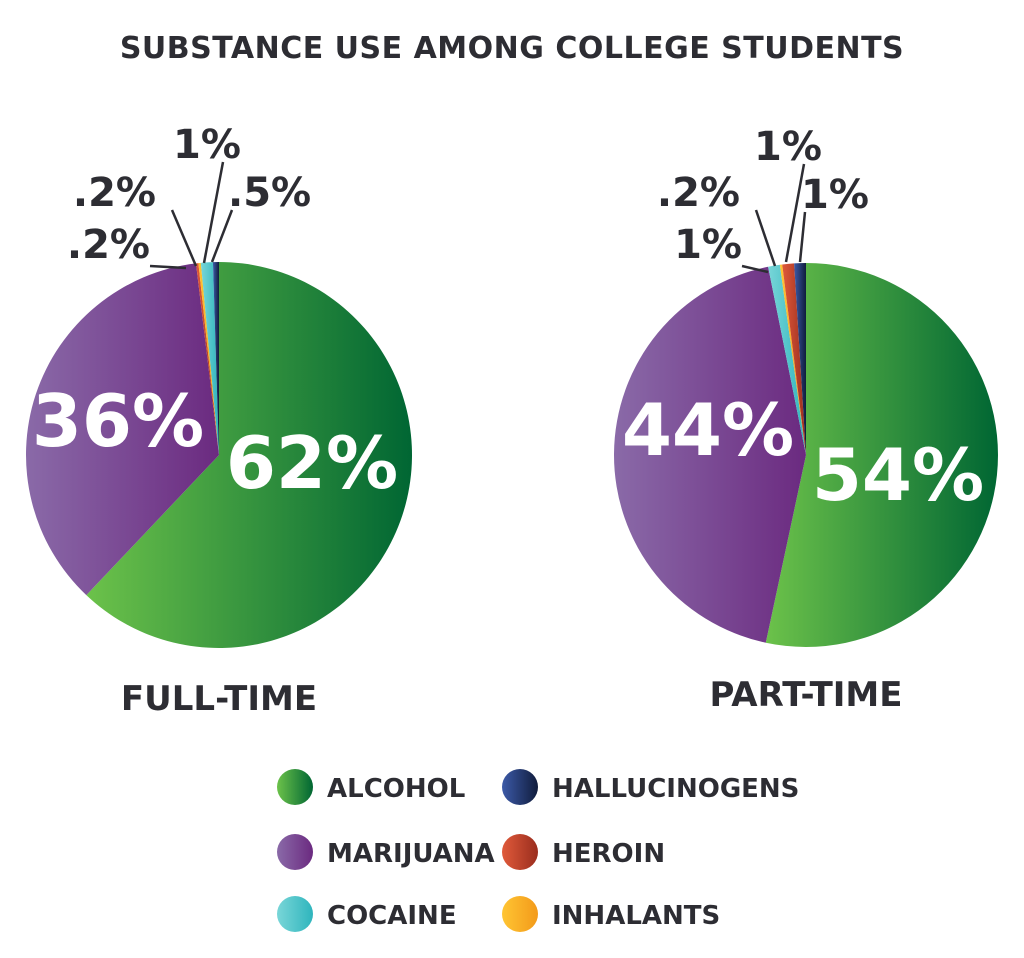 Image resolution: width=1024 pixels, height=958 pixels. Describe the element at coordinates (806, 695) in the screenshot. I see `pie-label-part-time: PART-TIME` at that location.